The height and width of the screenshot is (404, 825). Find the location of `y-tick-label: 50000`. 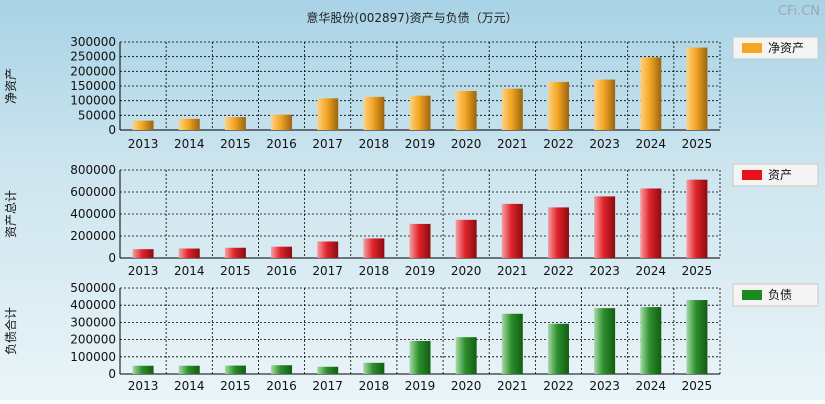

y-tick-label: 50000 is located at coordinates (97, 115).